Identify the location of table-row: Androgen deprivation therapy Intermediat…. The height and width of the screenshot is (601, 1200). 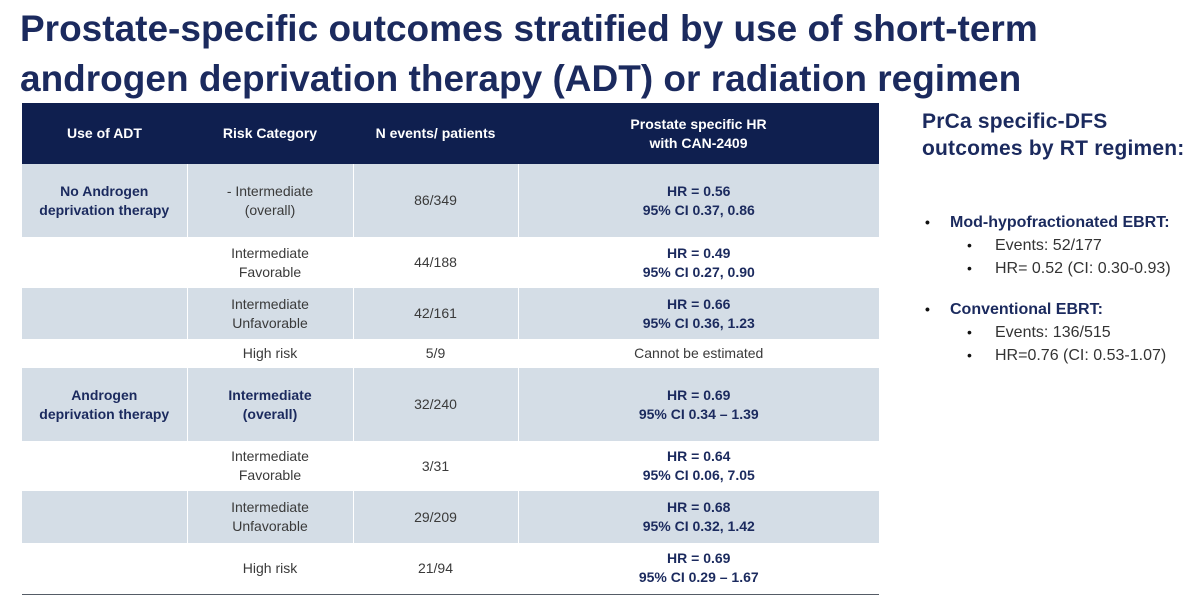
(450, 404).